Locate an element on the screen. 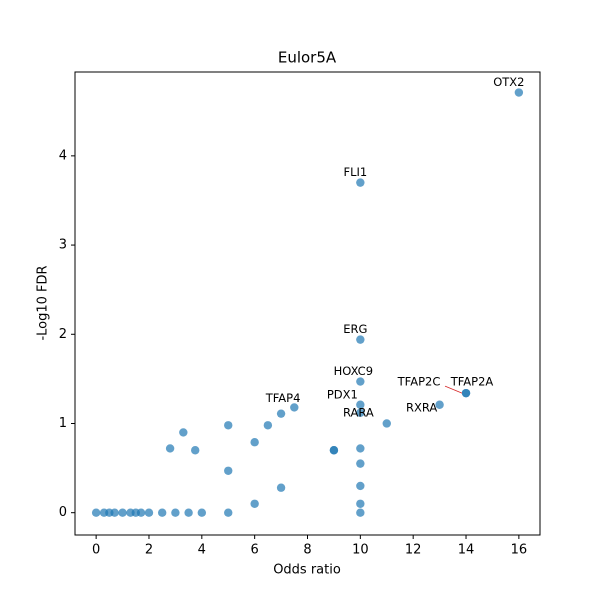  y-tick-label: 1 is located at coordinates (63, 423).